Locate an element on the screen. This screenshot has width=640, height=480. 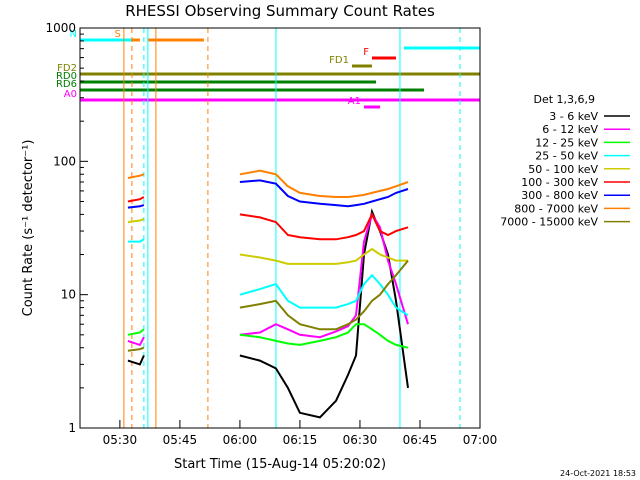
chart-title: RHESSI Observing Summary Count Rates is located at coordinates (280, 11).